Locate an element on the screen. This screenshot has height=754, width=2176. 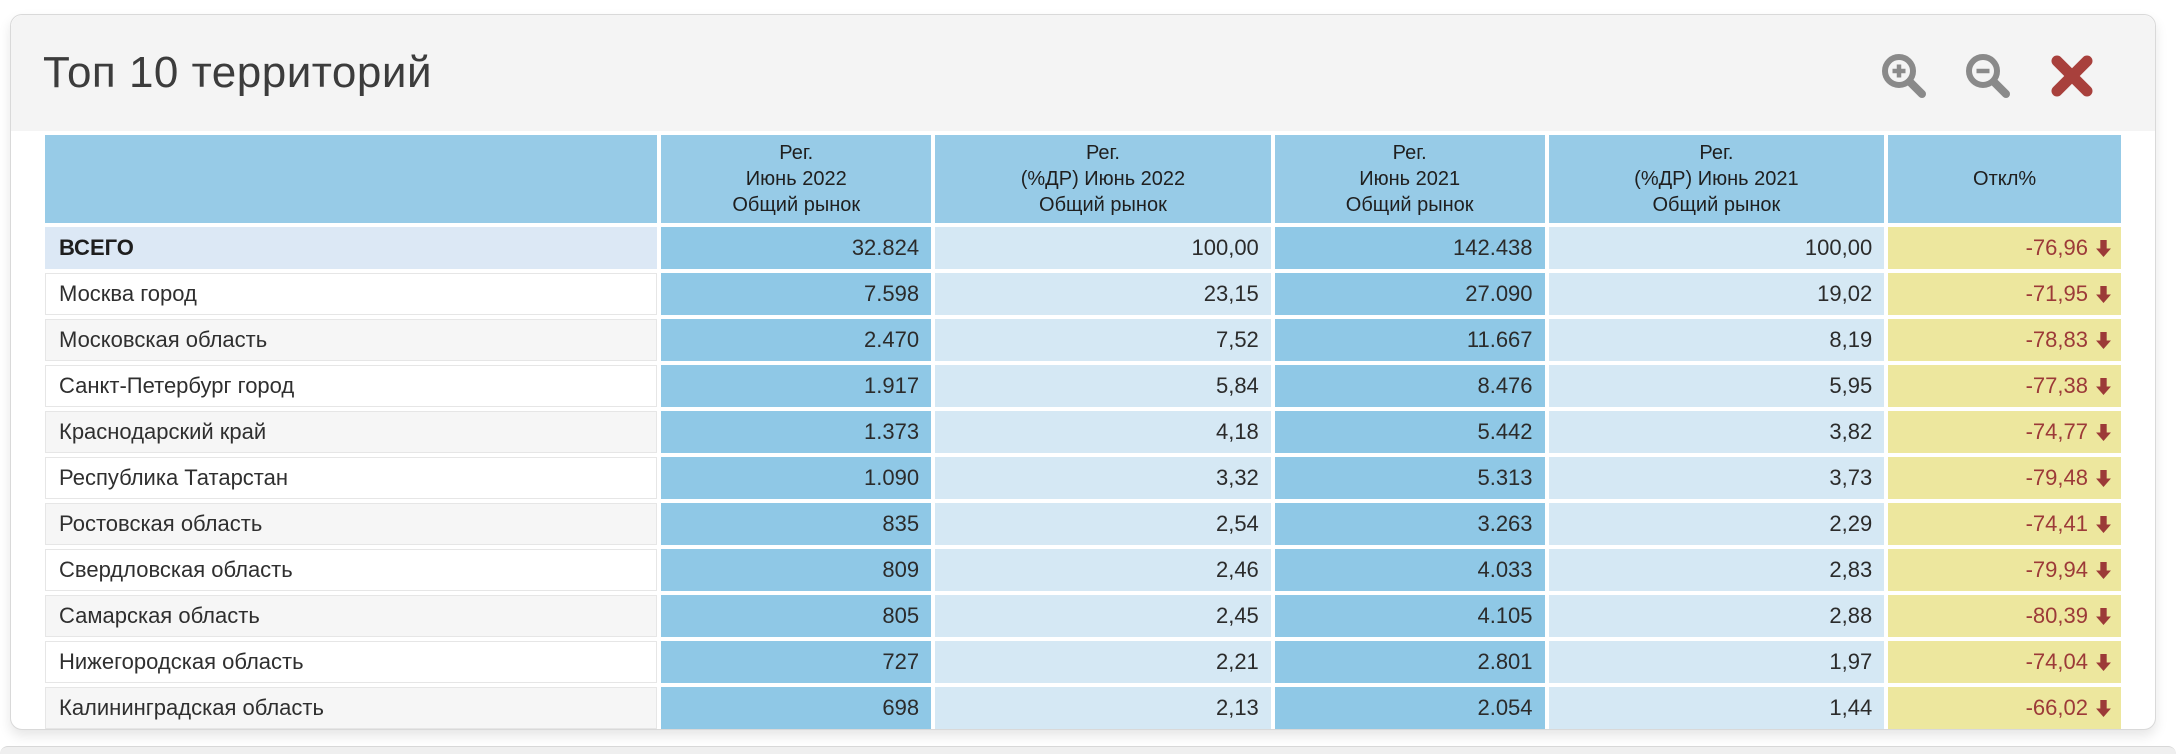
value-cell: 3.263 is located at coordinates (1409, 524).